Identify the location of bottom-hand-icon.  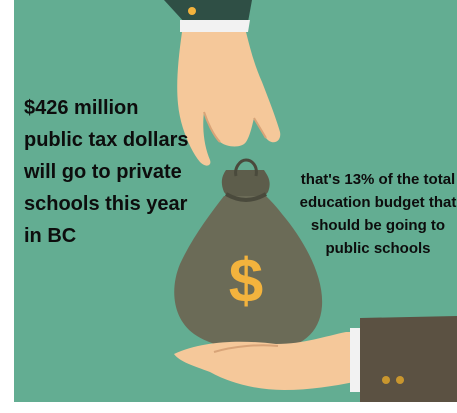
(315, 359).